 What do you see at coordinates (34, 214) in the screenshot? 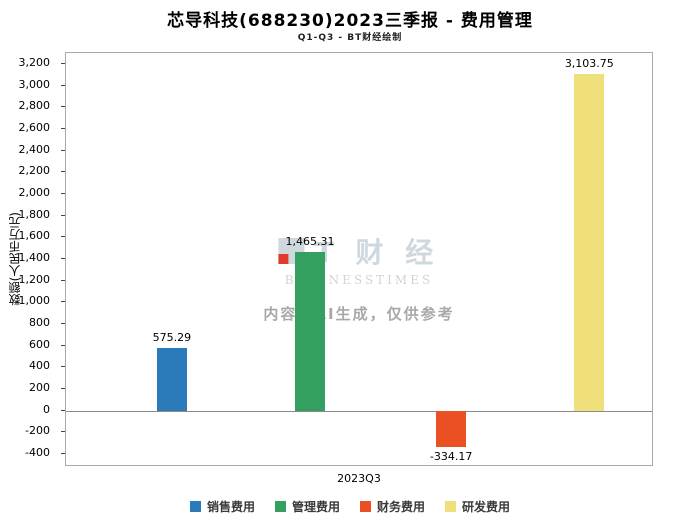
I see `y-tick-label: 1,800` at bounding box center [34, 214].